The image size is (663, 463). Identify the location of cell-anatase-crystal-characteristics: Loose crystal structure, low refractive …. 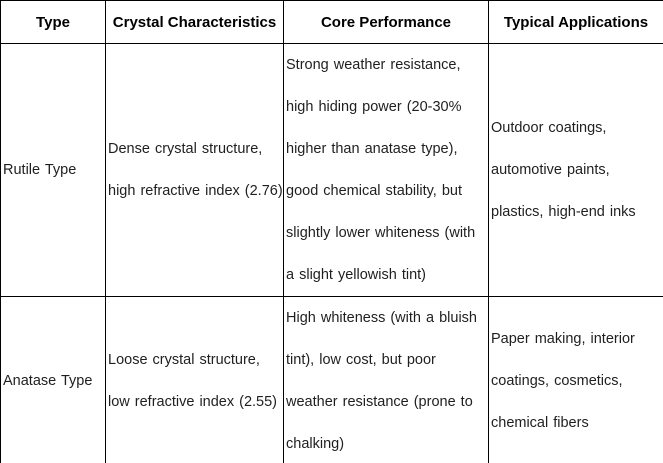
(194, 379).